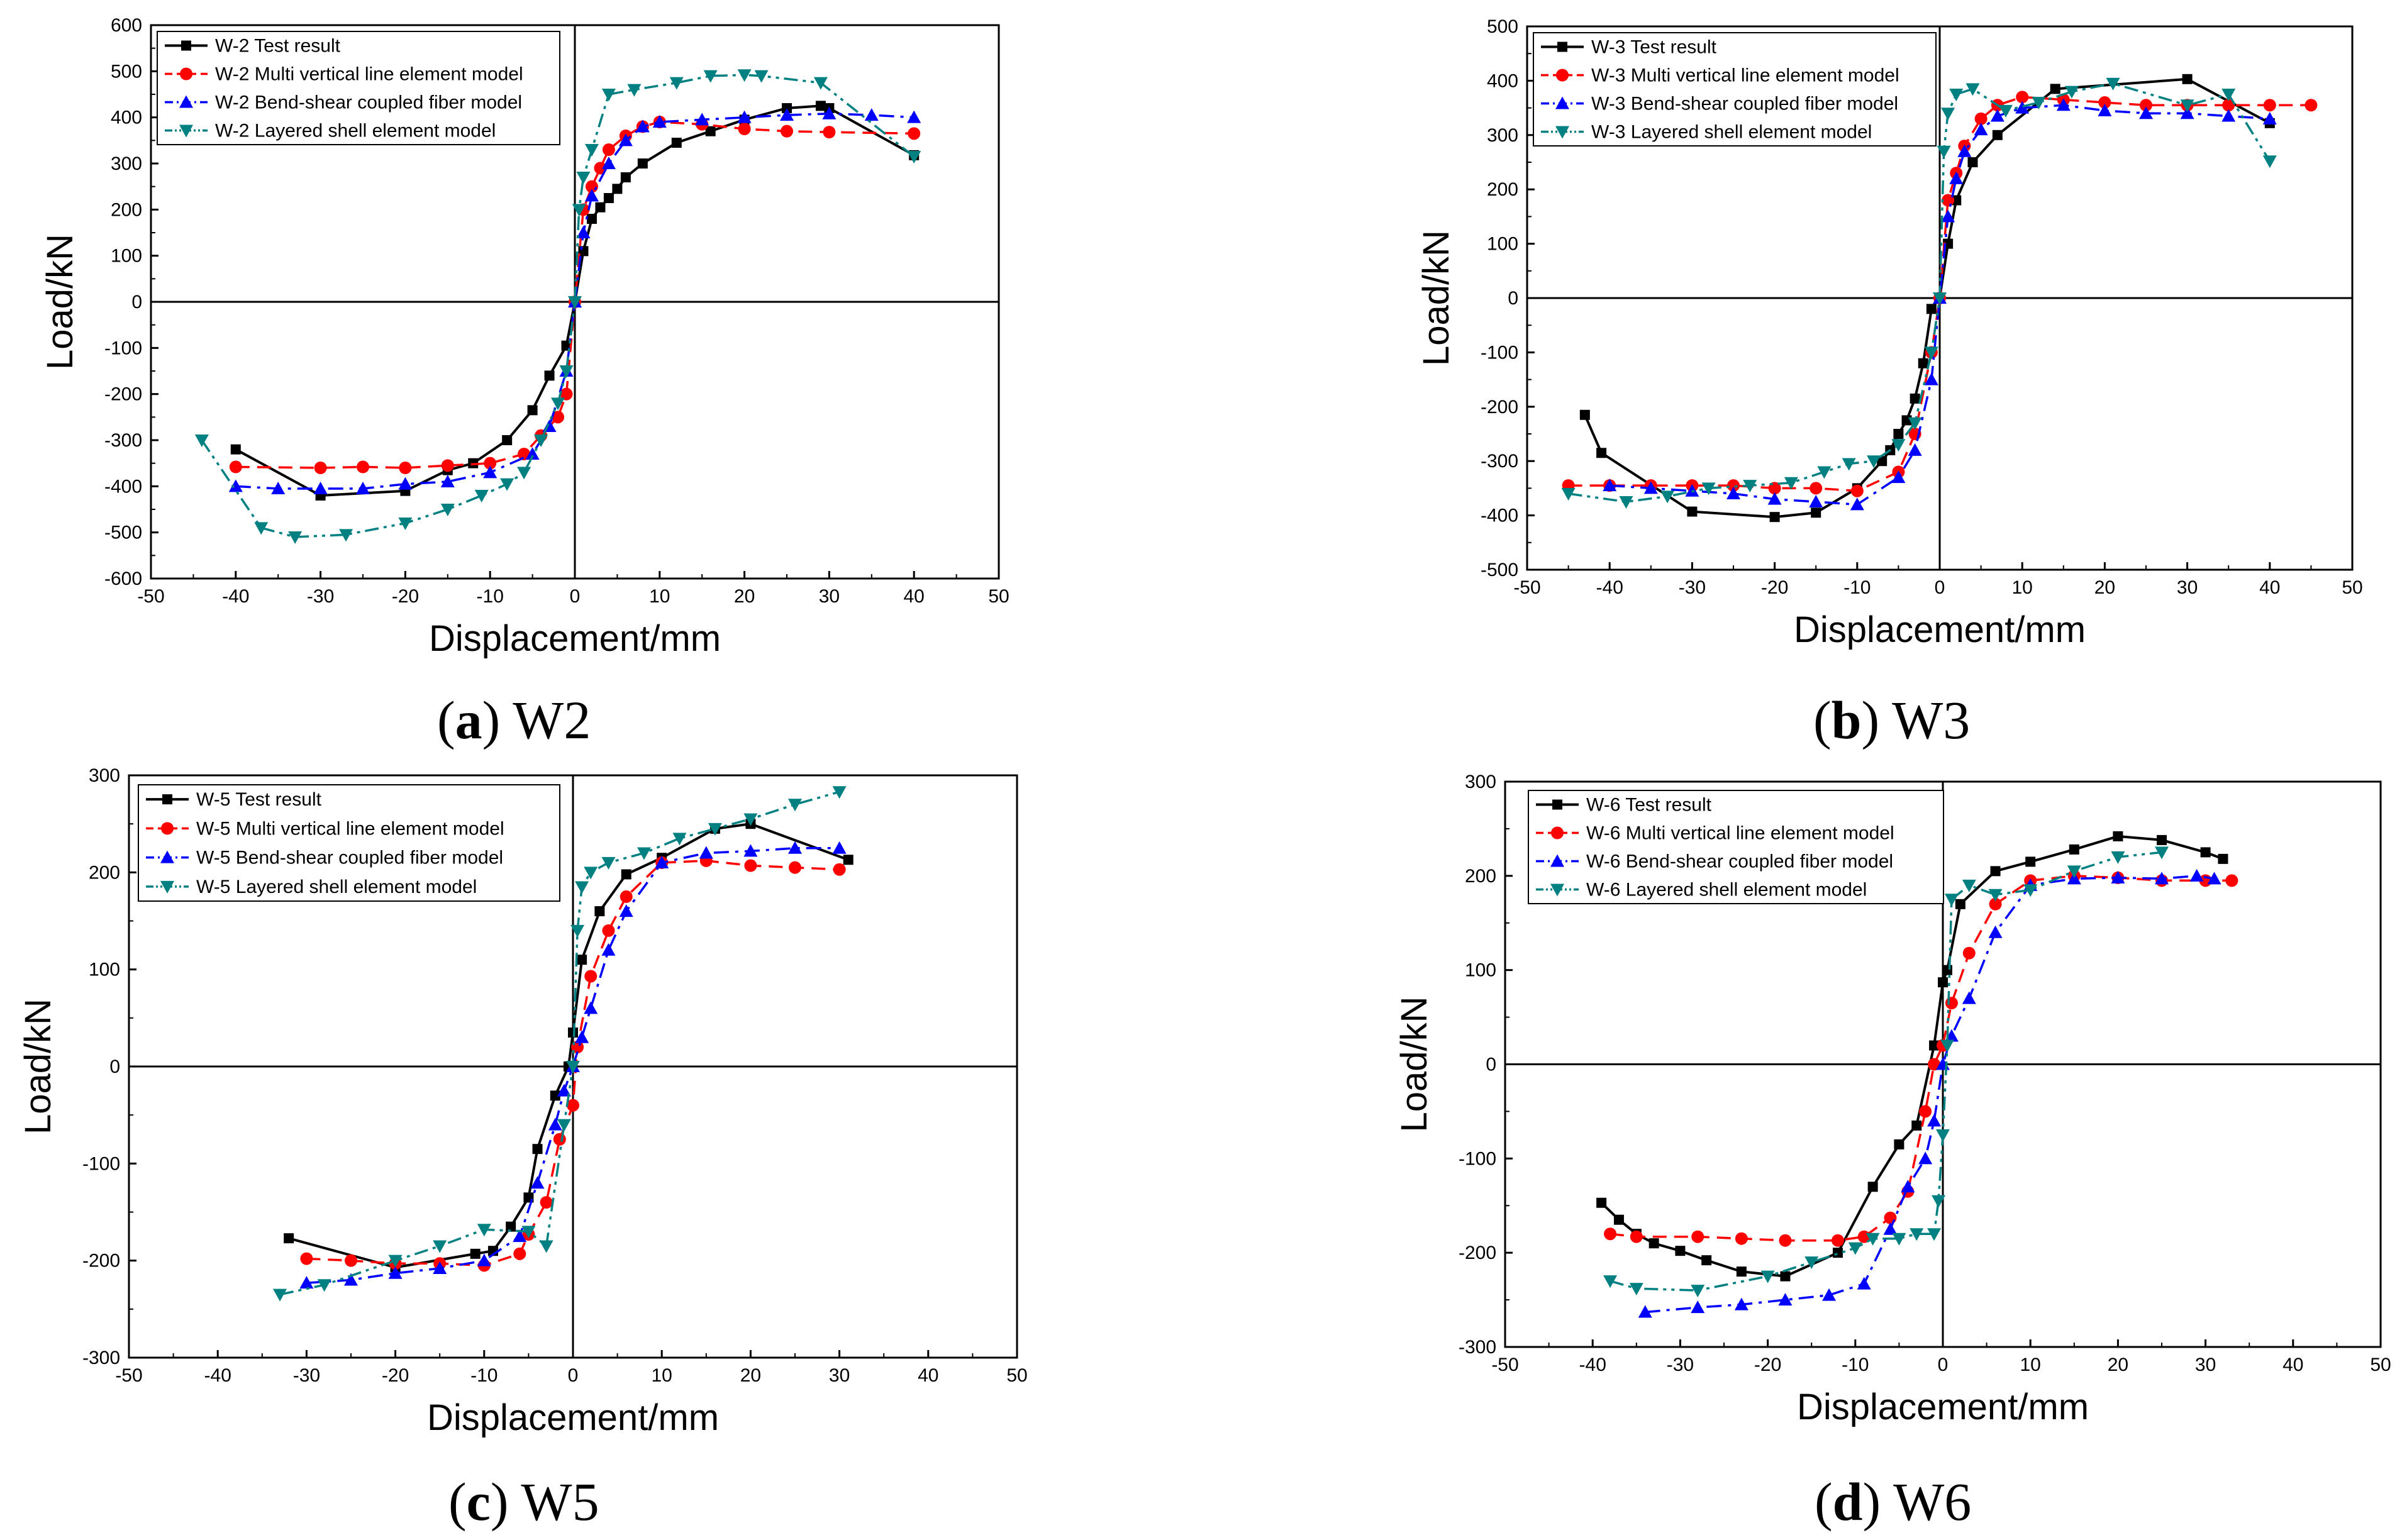 Image resolution: width=2402 pixels, height=1540 pixels. Describe the element at coordinates (278, 46) in the screenshot. I see `legend-entry-test: W-2 Test result` at that location.